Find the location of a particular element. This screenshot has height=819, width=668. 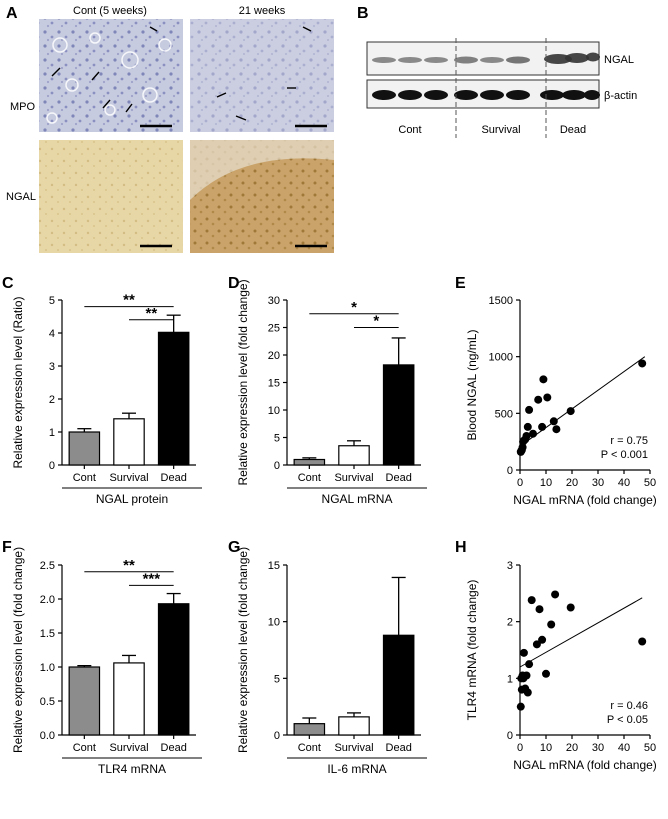

e-xlabel: NGAL mRNA (fold change) is located at coordinates (585, 500).